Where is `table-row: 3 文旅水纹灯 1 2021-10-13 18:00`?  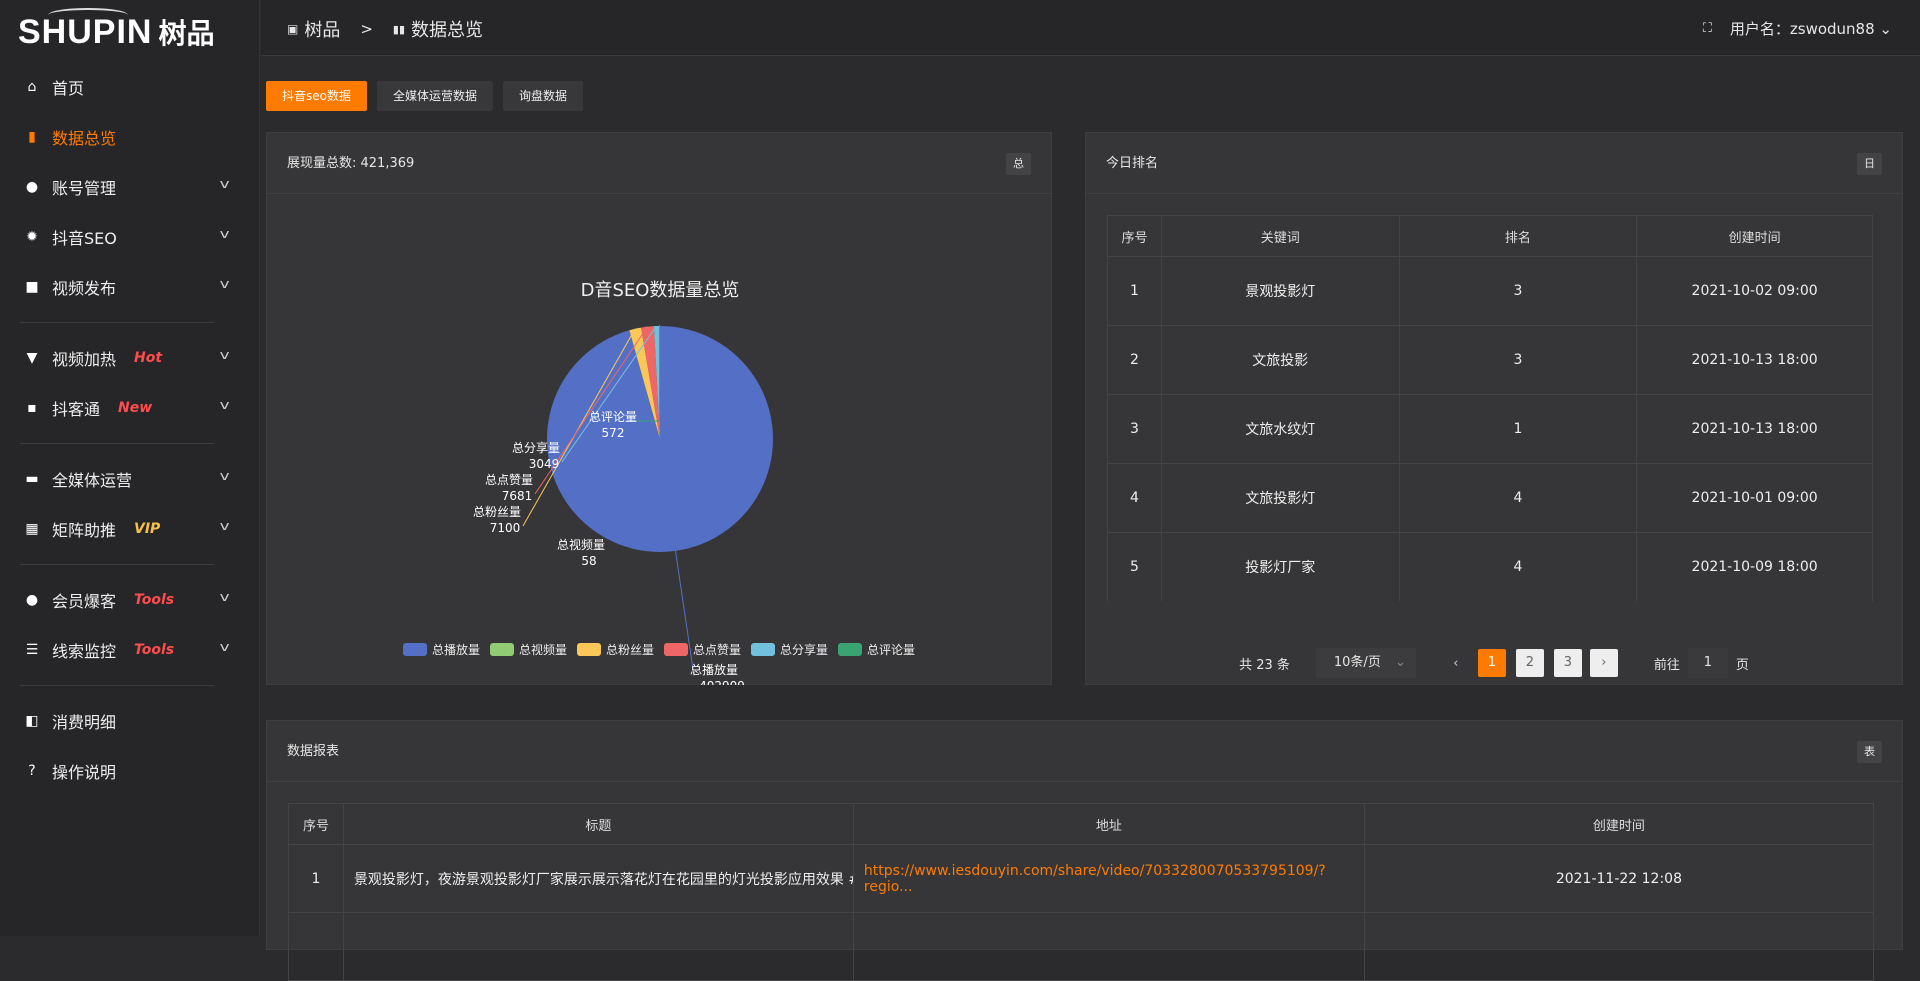
table-row: 3 文旅水纹灯 1 2021-10-13 18:00 is located at coordinates (1490, 429).